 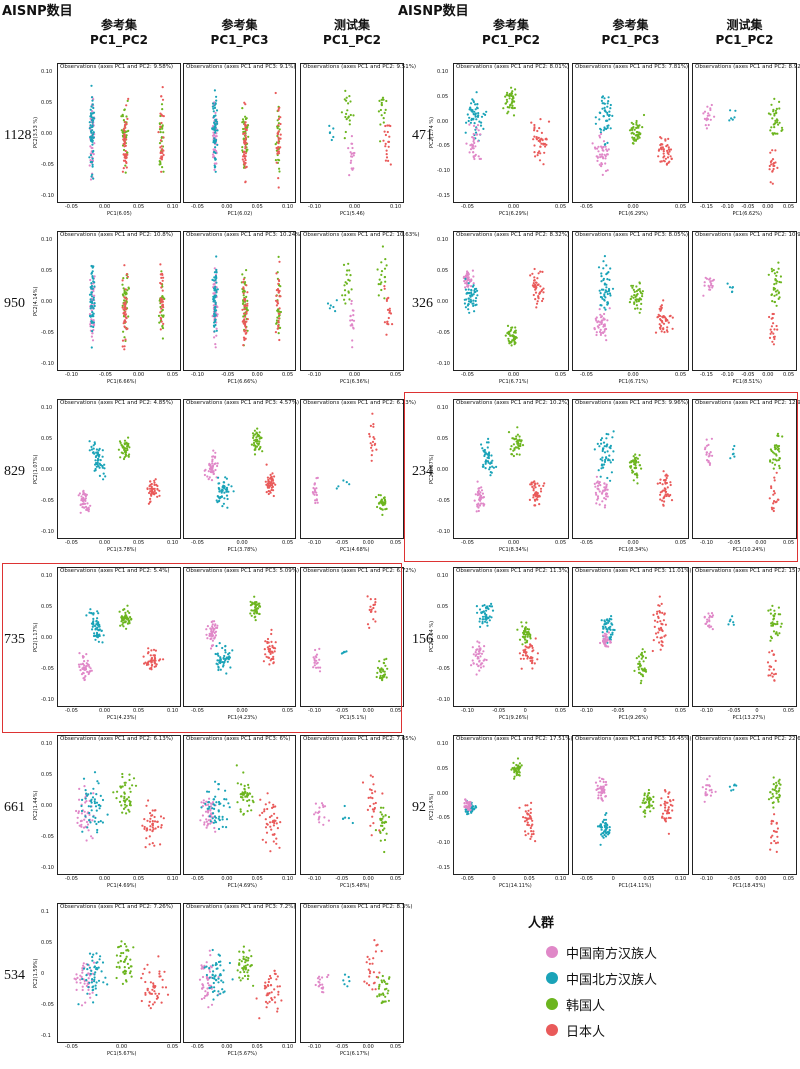 I want to click on row-156-col1-panel: Observations (axes PC1 and PC2: 11.3%), so click(x=511, y=637).